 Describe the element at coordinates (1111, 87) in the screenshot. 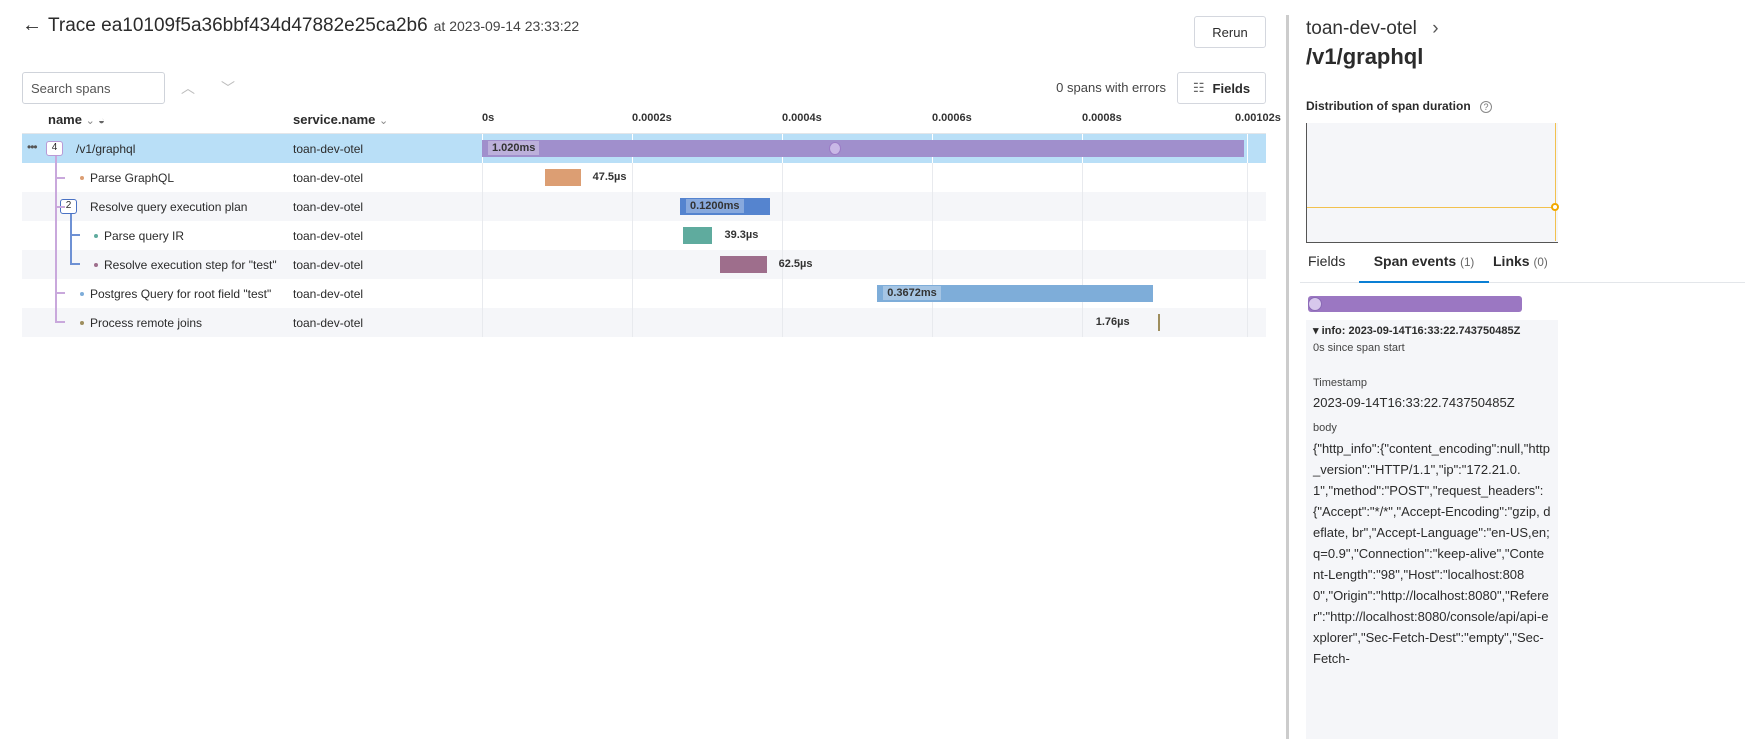

I see `error-count: 0 spans with errors` at that location.